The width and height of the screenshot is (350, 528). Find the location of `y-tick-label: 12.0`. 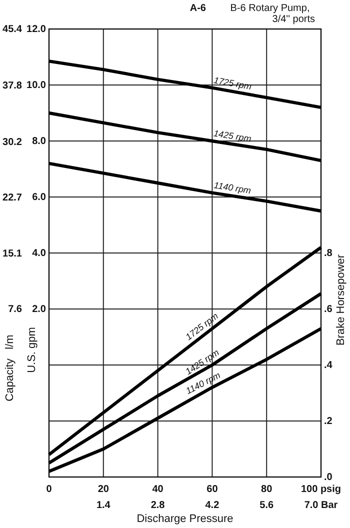

y-tick-label: 12.0 is located at coordinates (36, 30).